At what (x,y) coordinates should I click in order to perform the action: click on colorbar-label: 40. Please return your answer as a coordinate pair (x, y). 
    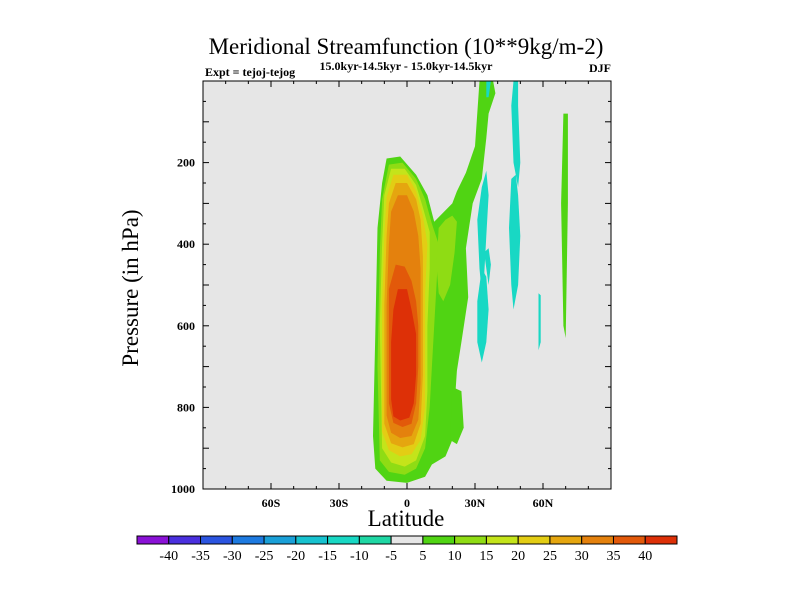
    Looking at the image, I should click on (645, 556).